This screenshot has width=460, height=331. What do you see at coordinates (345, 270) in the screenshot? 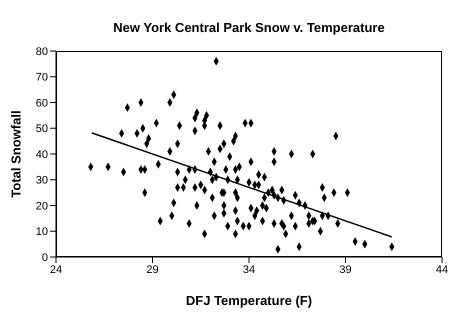
I see `x-tick-label: 39` at bounding box center [345, 270].